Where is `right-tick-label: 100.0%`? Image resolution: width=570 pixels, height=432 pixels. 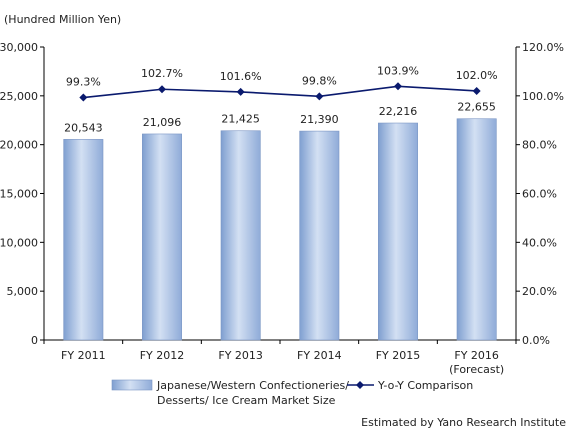 right-tick-label: 100.0% is located at coordinates (543, 96).